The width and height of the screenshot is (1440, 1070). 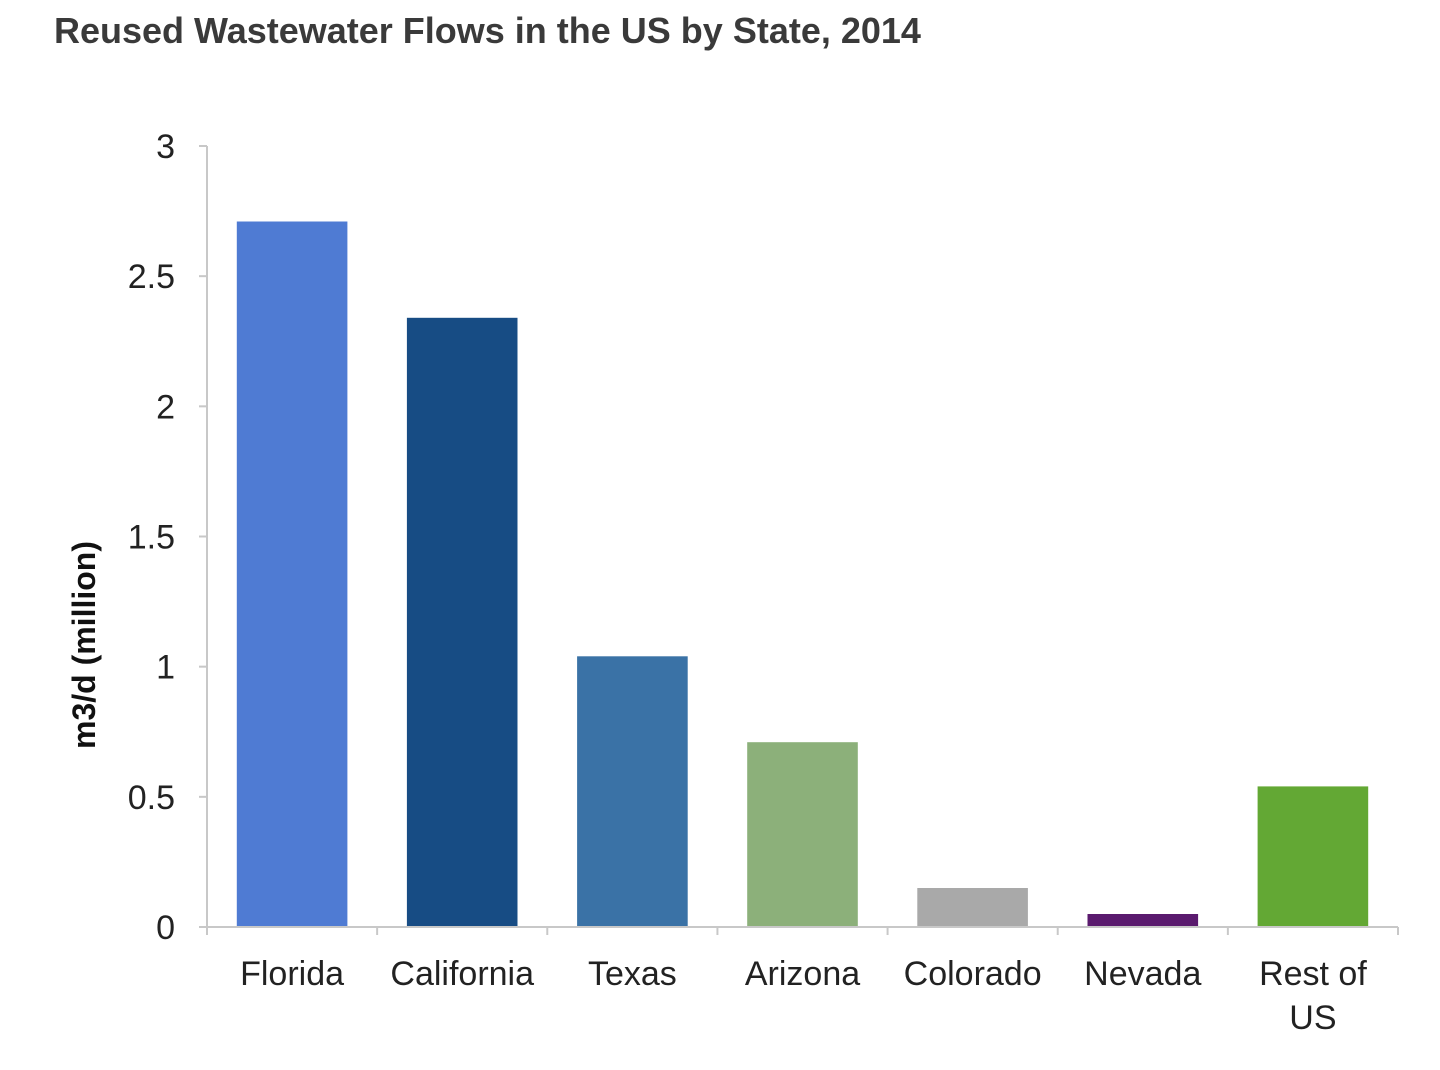 What do you see at coordinates (151, 798) in the screenshot?
I see `y-tick-label: 0.5` at bounding box center [151, 798].